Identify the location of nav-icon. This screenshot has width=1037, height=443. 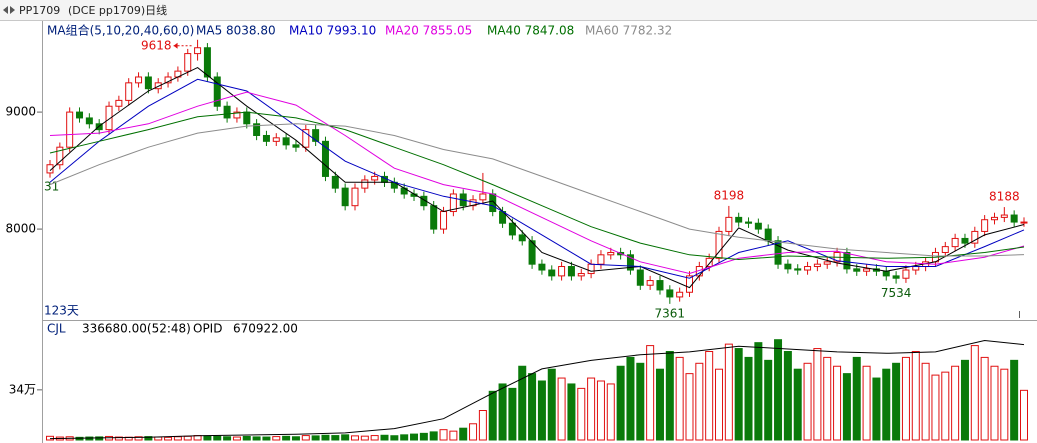
(9, 10).